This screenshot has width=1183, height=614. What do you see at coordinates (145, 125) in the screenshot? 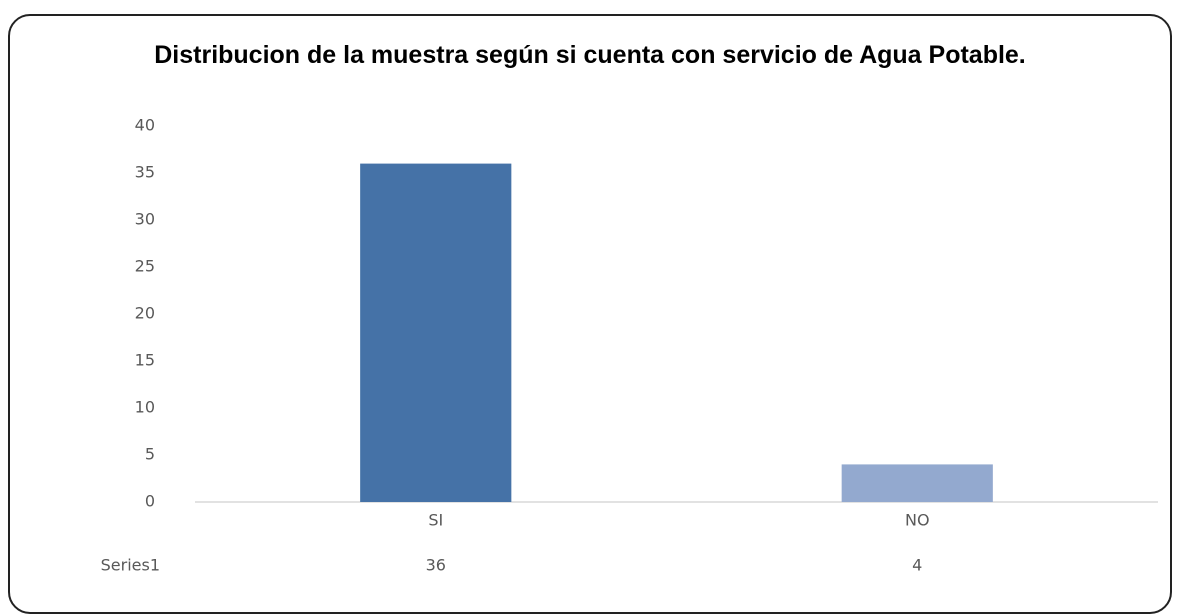
I see `y-tick-label: 40` at bounding box center [145, 125].